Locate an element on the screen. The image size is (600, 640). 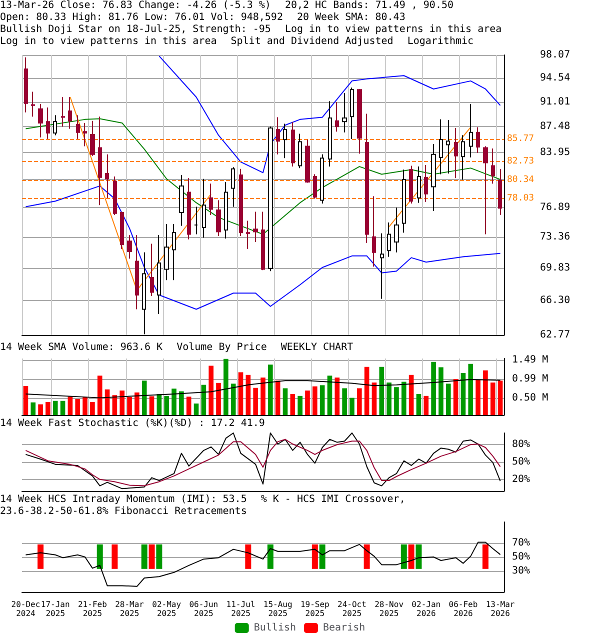
y-tick-label: 83.95 is located at coordinates (555, 152).